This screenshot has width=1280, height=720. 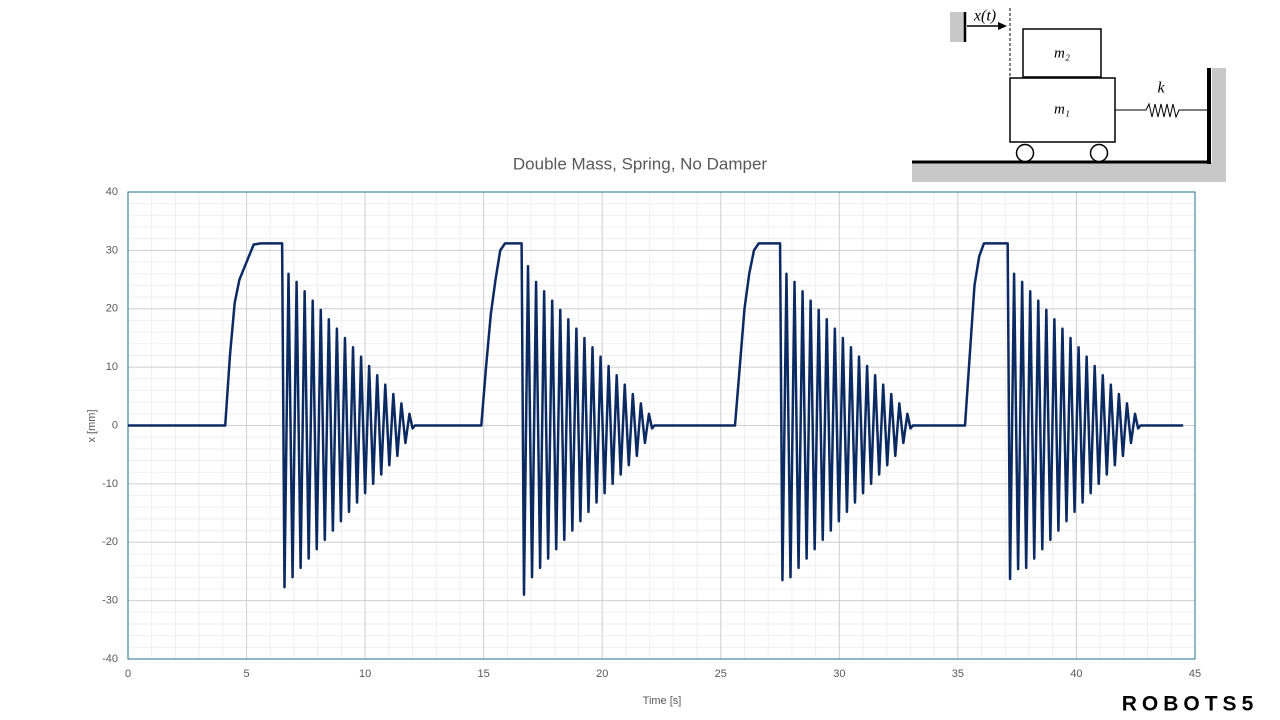 I want to click on y-tick-label: 0, so click(x=115, y=425).